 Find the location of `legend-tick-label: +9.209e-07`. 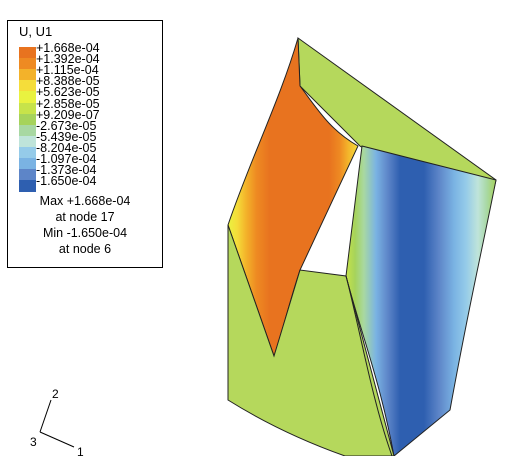

legend-tick-label: +9.209e-07 is located at coordinates (68, 114).